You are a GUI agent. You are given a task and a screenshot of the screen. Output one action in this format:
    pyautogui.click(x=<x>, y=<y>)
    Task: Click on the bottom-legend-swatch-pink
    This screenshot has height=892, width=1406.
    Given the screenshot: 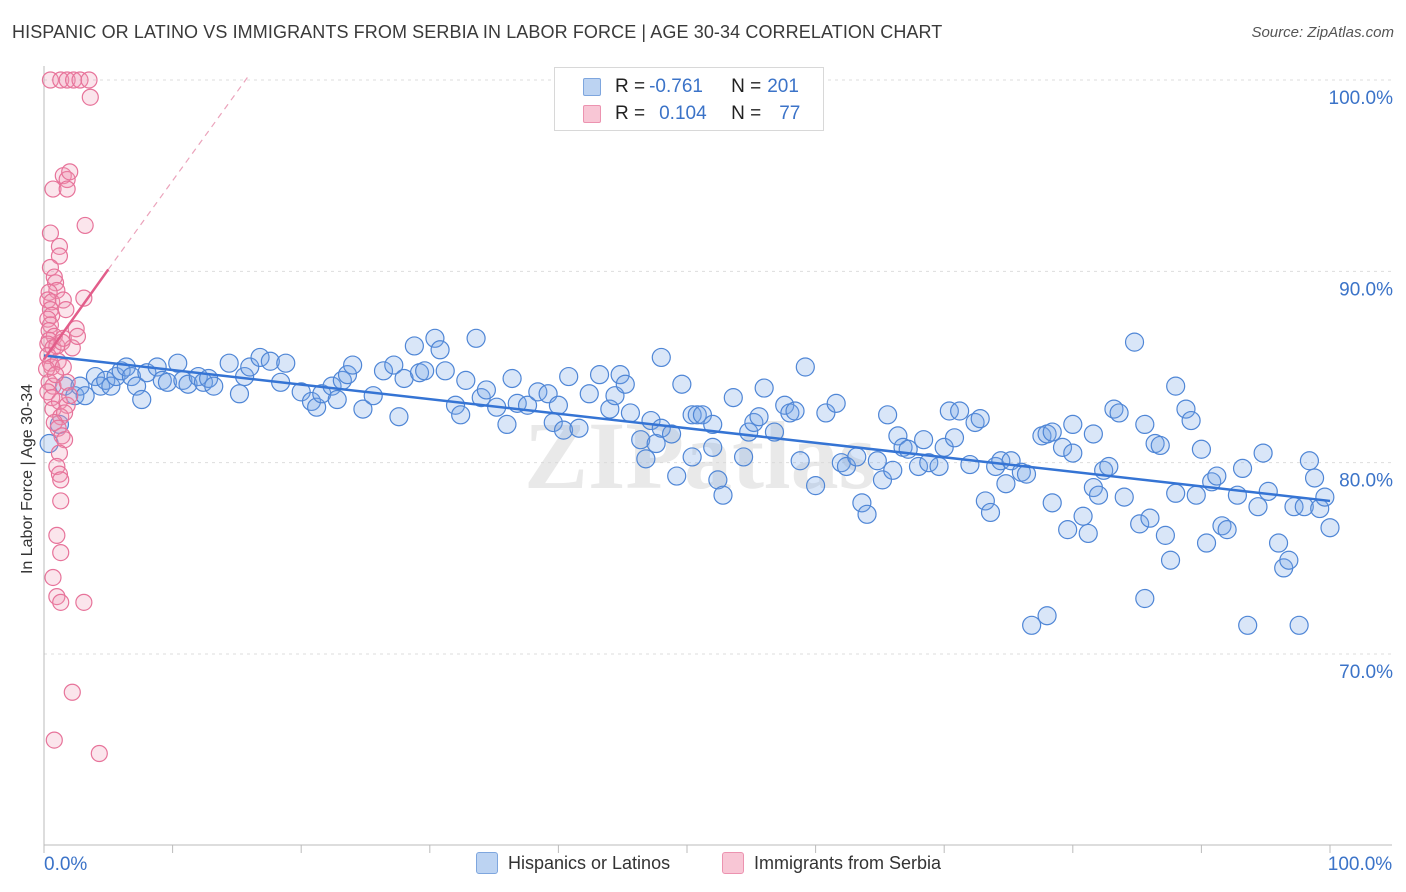 What is the action you would take?
    pyautogui.click(x=733, y=863)
    